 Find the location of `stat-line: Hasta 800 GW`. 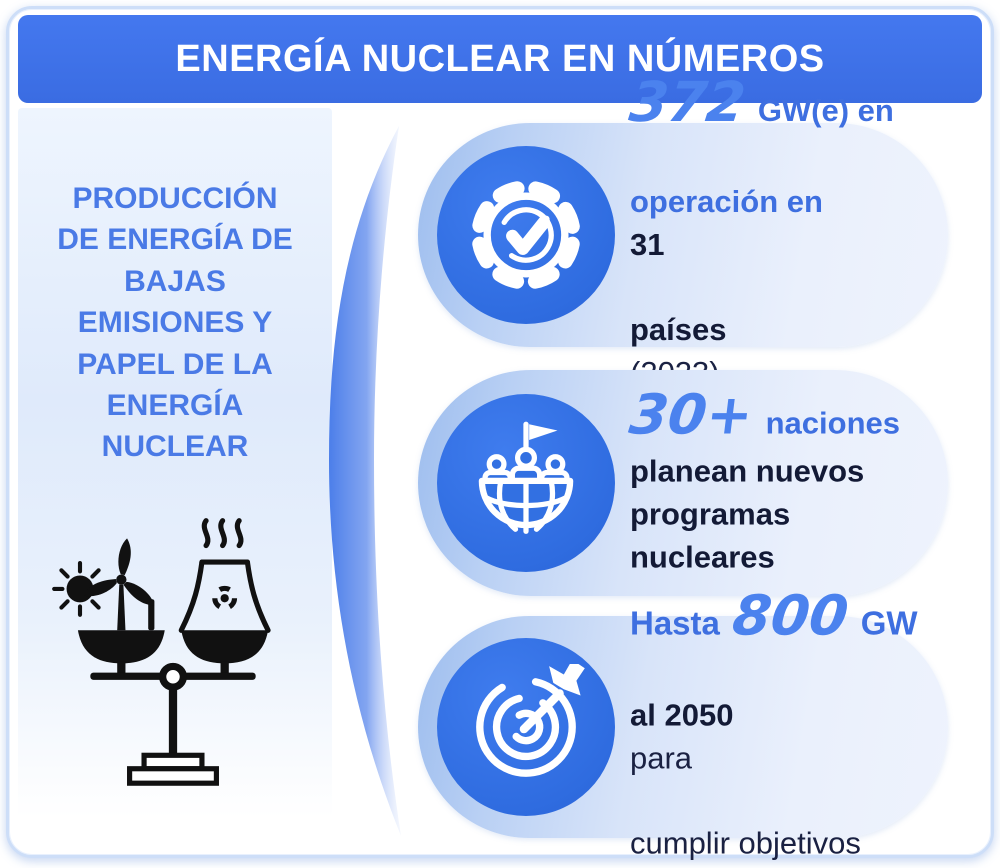

stat-line: Hasta 800 GW is located at coordinates (780, 615).